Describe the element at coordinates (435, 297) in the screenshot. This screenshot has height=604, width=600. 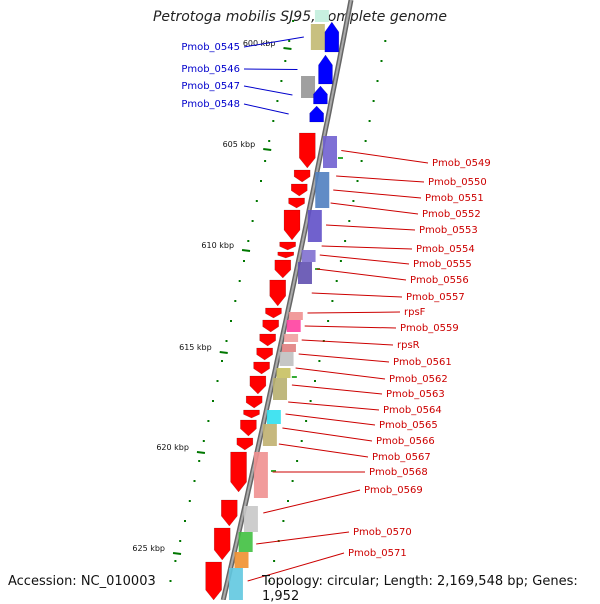
I see `gene-label: Pmob_0557` at that location.